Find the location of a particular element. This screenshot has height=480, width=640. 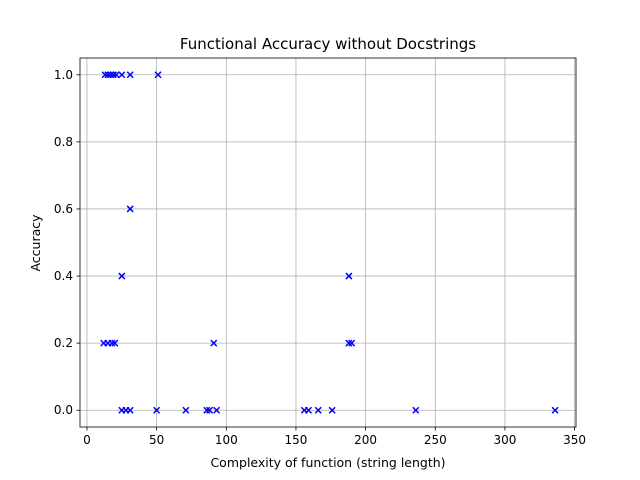

y-tick-label: 0.4 is located at coordinates (63, 276).